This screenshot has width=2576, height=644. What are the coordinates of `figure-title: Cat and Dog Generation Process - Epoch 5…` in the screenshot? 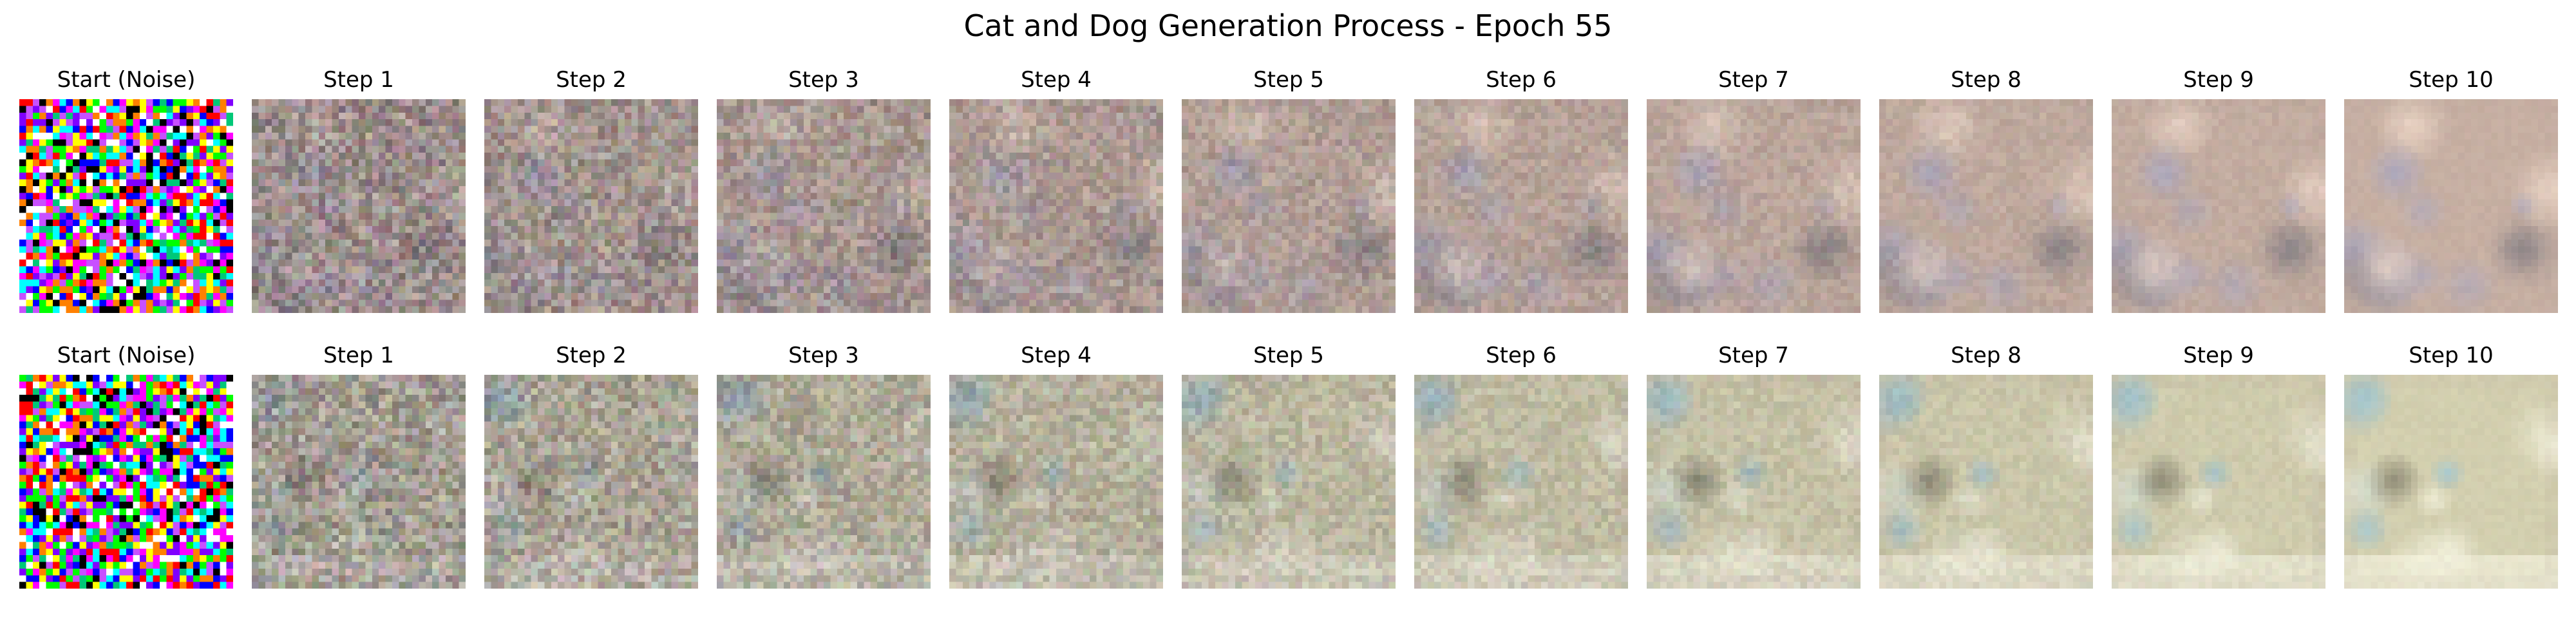 It's located at (1288, 26).